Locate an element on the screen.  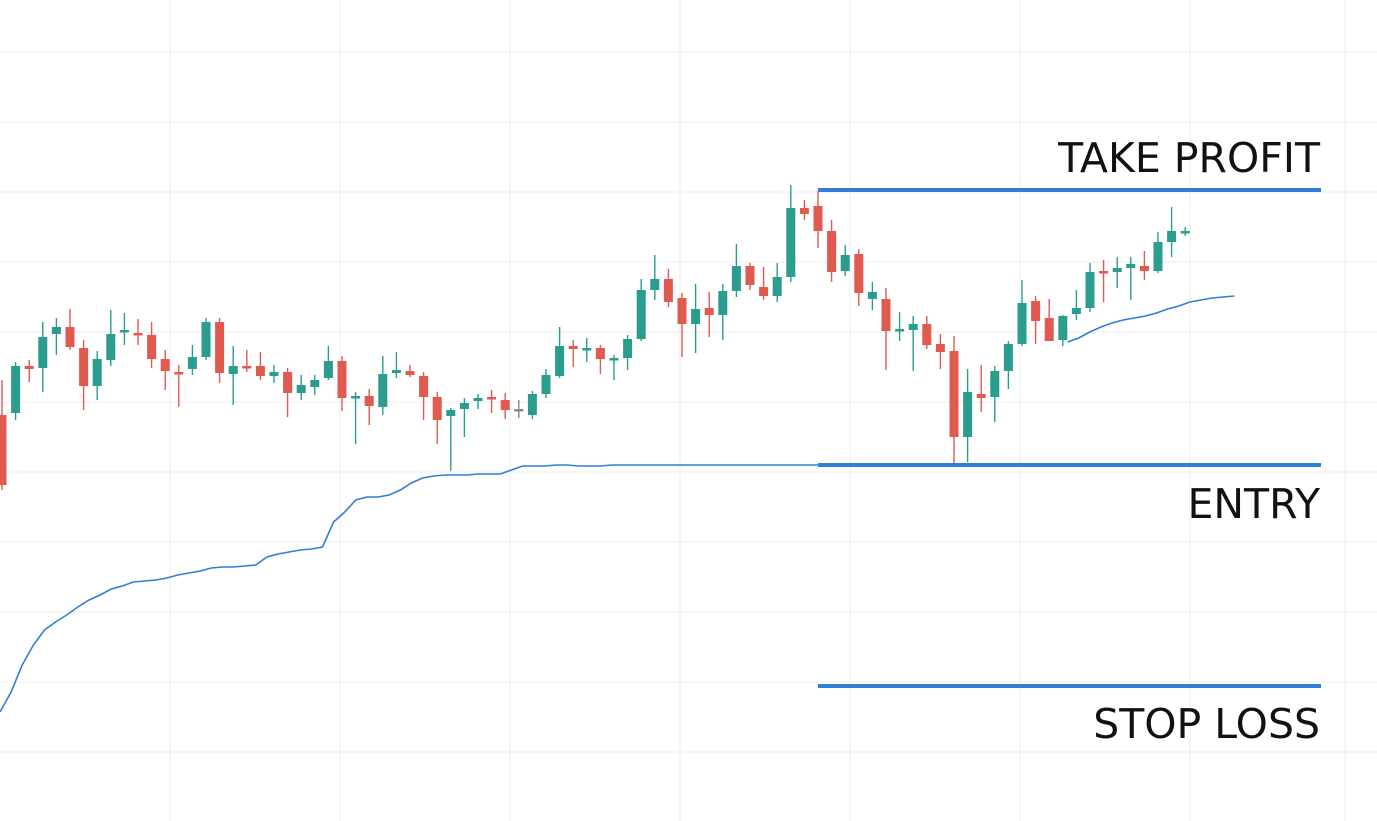
take-profit-label: TAKE PROFIT is located at coordinates (1189, 158).